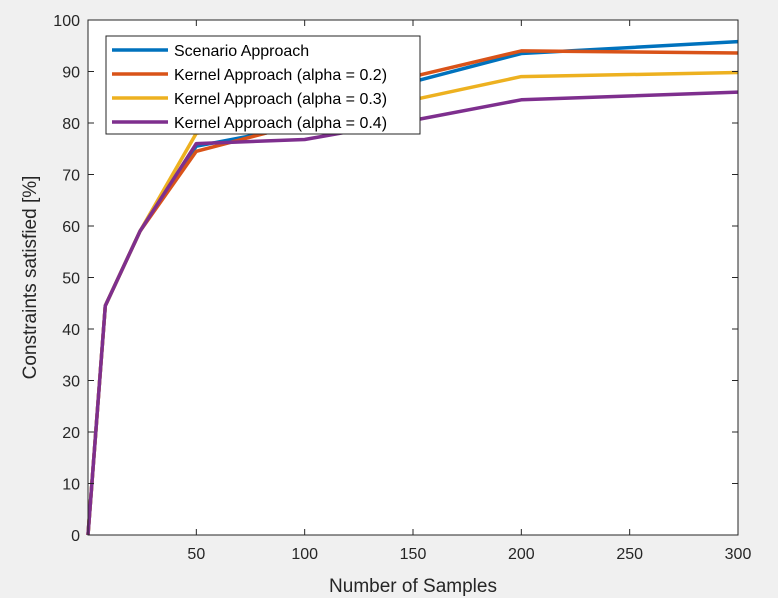 The image size is (778, 598). What do you see at coordinates (629, 554) in the screenshot?
I see `x-tick-label: 250` at bounding box center [629, 554].